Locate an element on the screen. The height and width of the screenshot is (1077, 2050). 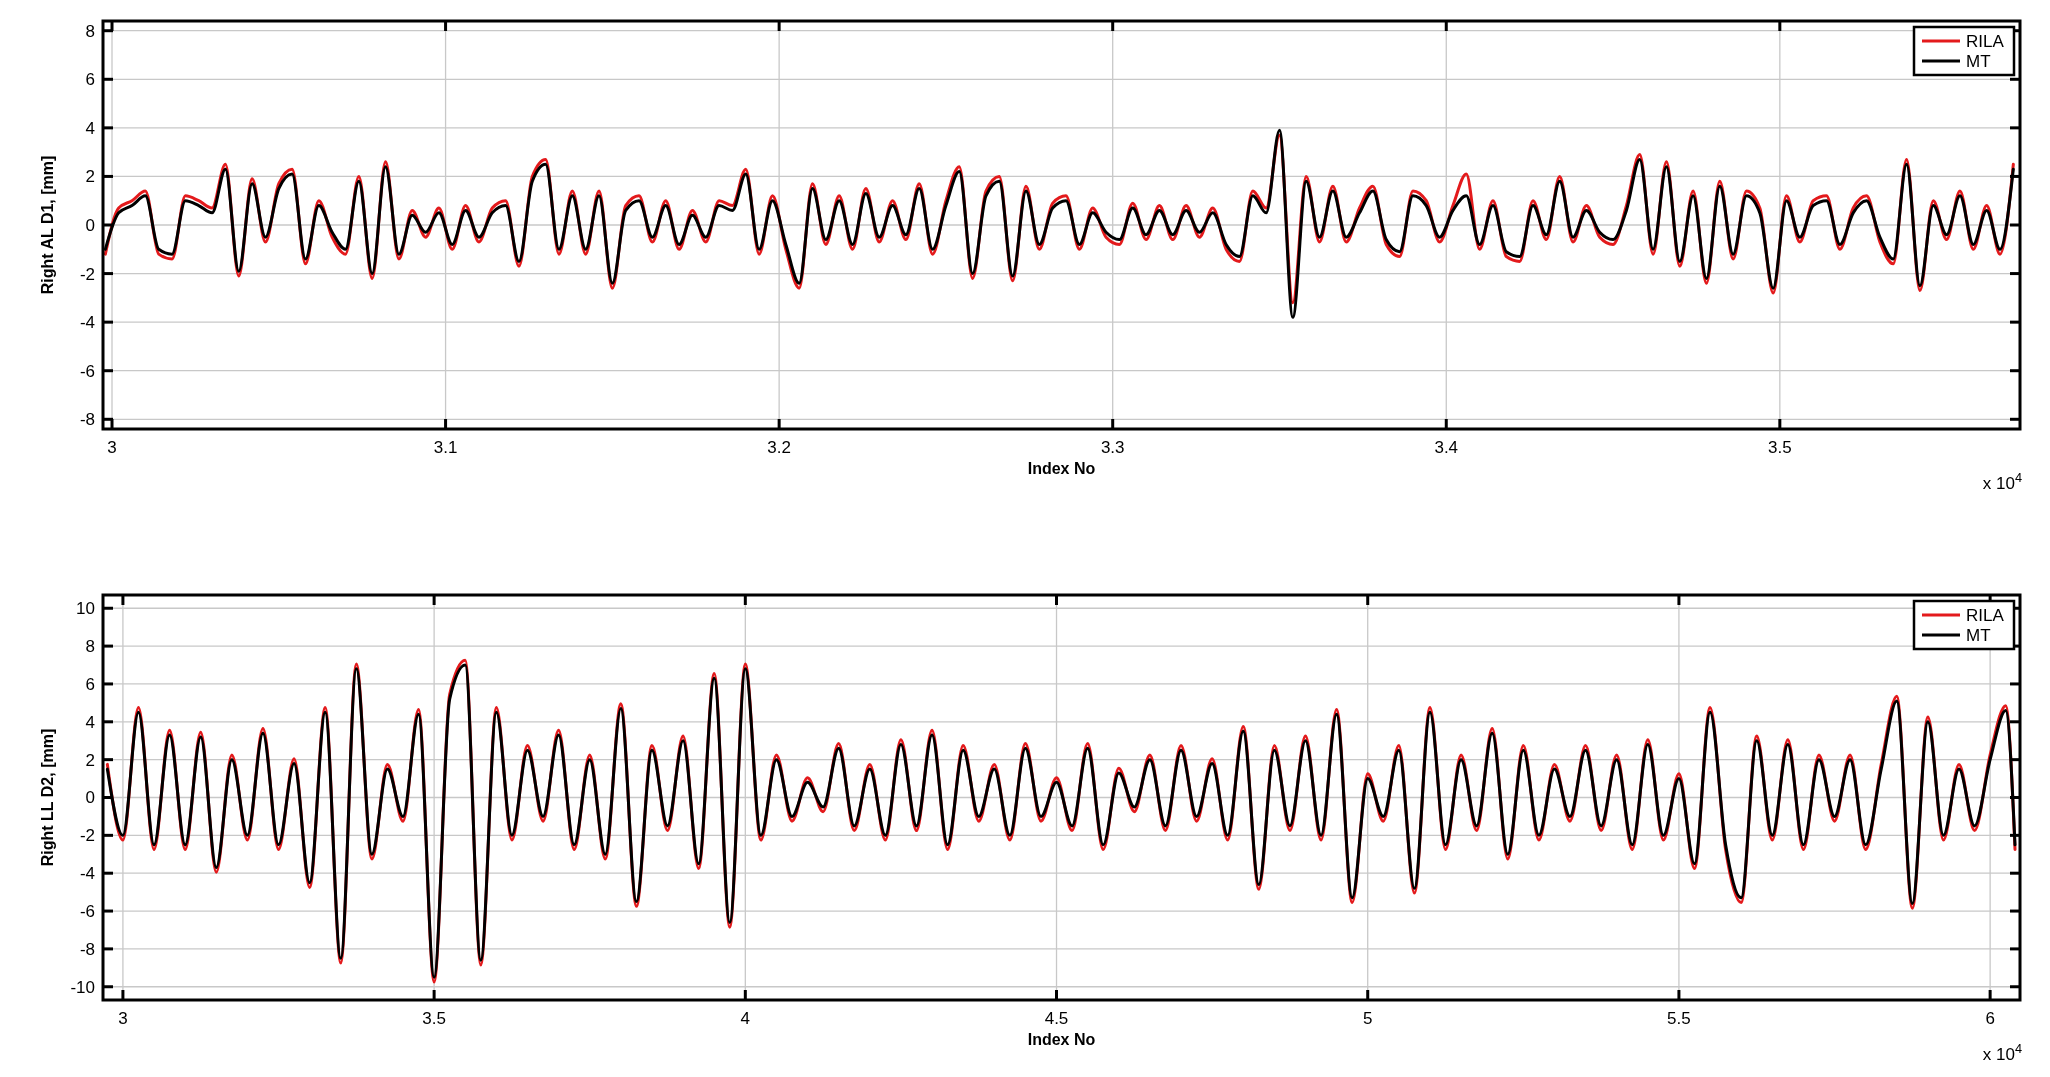
y-tick-label: -10 is located at coordinates (82, 987).